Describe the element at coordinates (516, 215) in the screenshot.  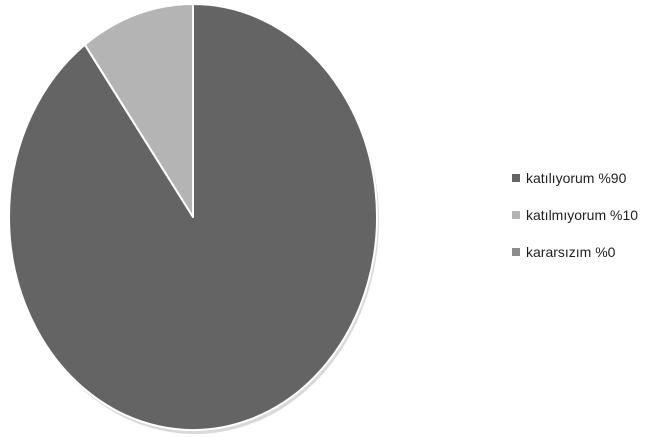
I see `legend-swatch-katilmiyorum` at that location.